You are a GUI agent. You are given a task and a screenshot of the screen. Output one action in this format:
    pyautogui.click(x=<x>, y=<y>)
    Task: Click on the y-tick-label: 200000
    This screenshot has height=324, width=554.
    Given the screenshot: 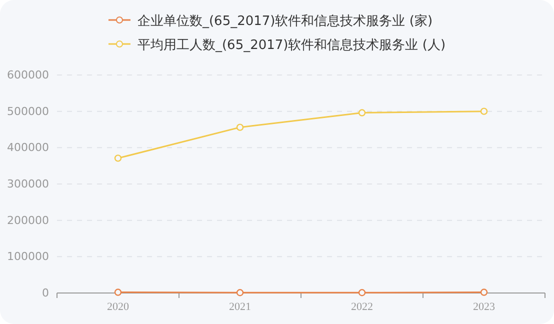 What is the action you would take?
    pyautogui.click(x=28, y=220)
    